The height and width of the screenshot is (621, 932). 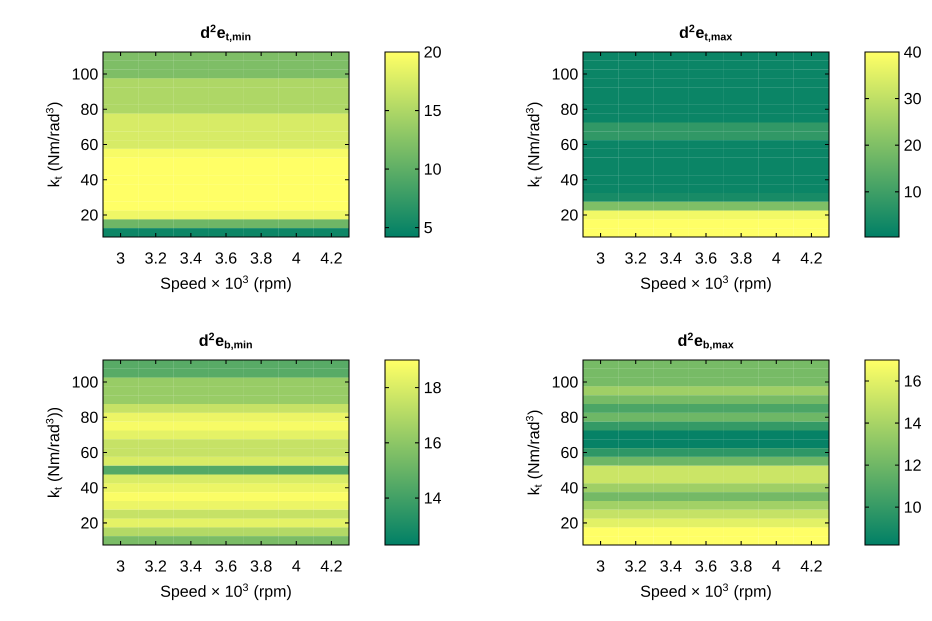 What do you see at coordinates (706, 33) in the screenshot?
I see `chart-title: d$^{2}$e$_{t,max}$` at bounding box center [706, 33].